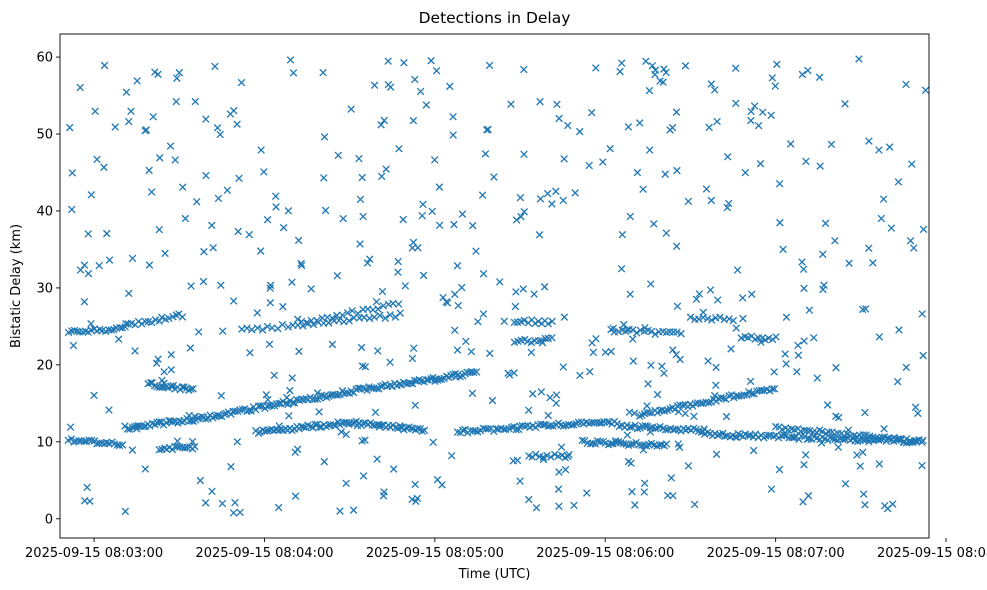 The width and height of the screenshot is (987, 590). What do you see at coordinates (776, 553) in the screenshot?
I see `x-tick-label: 2025-09-15 08:07:00` at bounding box center [776, 553].